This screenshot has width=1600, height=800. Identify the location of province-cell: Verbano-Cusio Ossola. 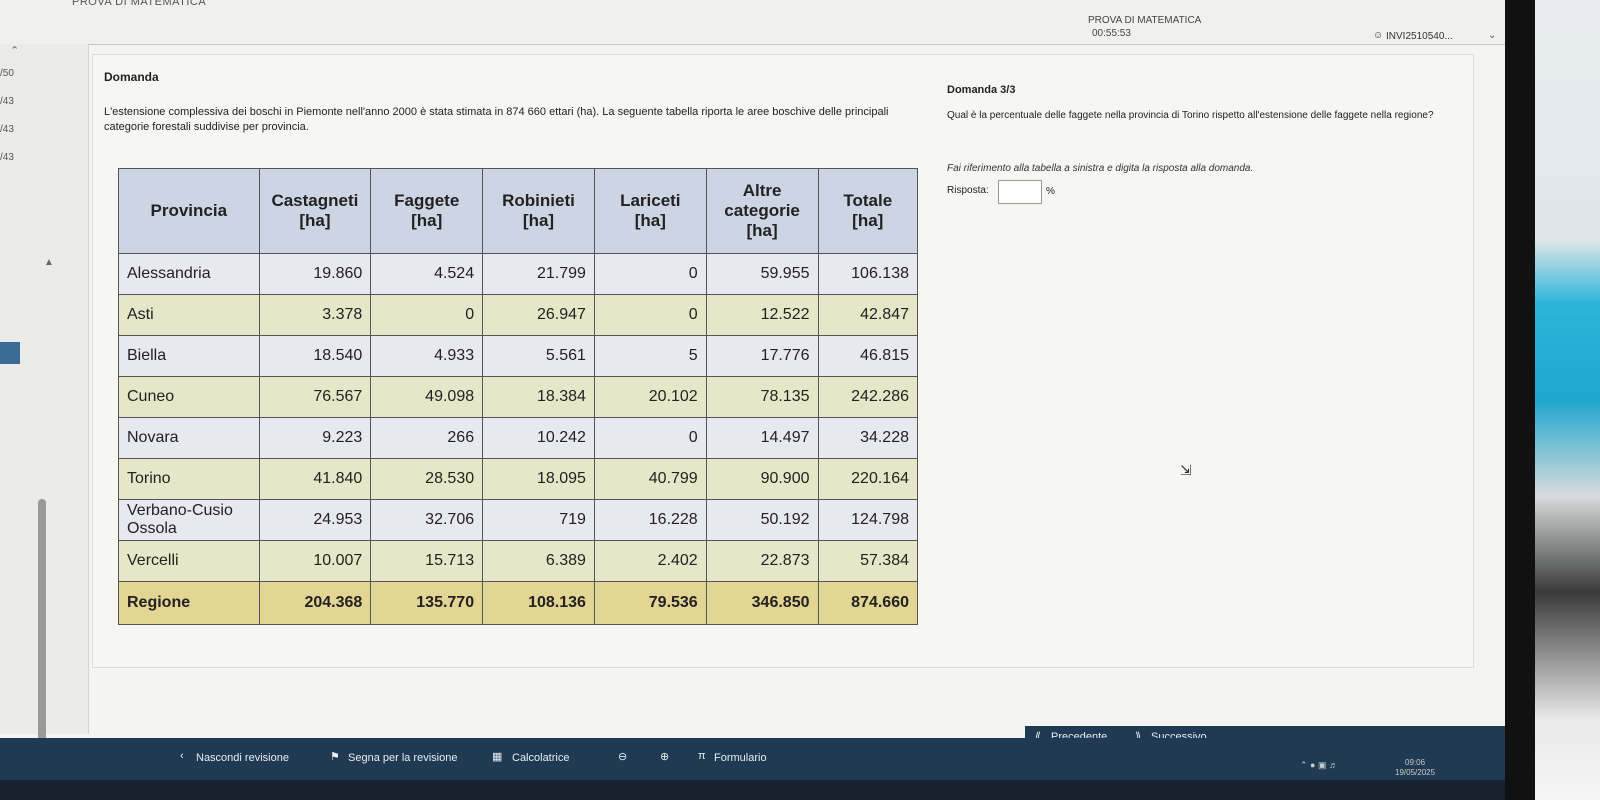
(189, 520).